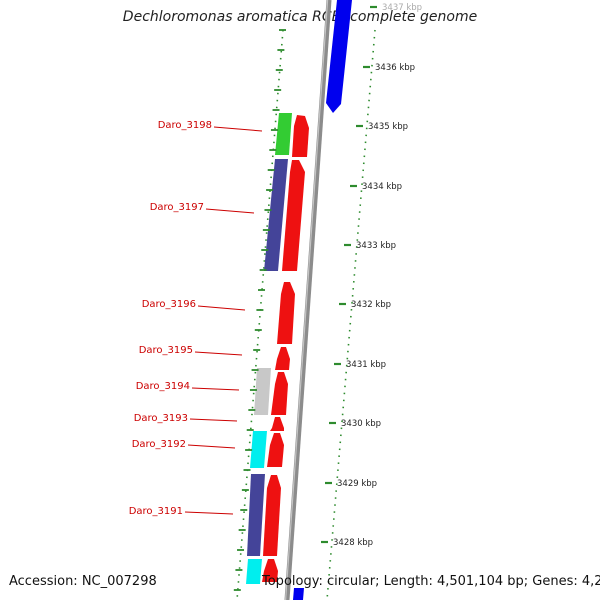  What do you see at coordinates (272, 515) in the screenshot?
I see `gene-daro-3191-cds` at bounding box center [272, 515].